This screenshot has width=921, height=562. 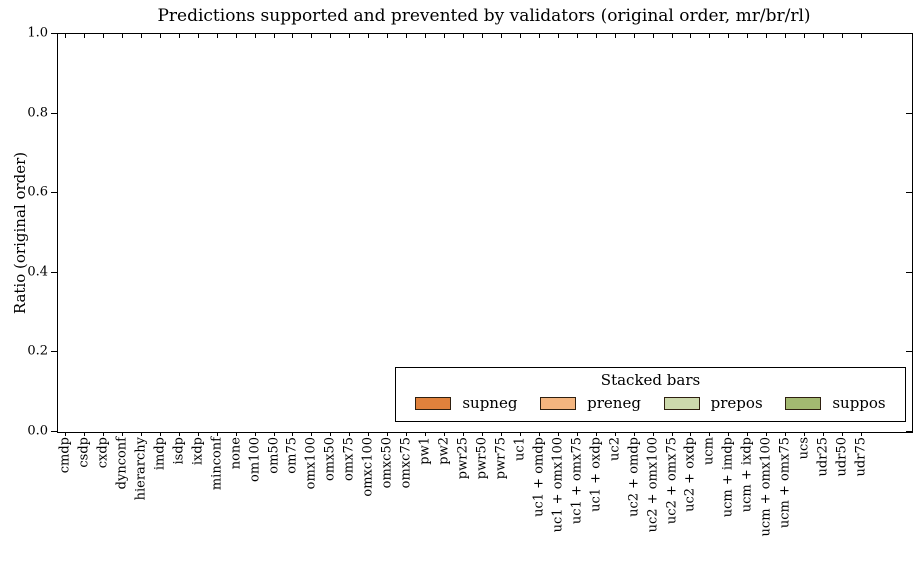 I want to click on x-tick-label: udr25, so click(x=823, y=457).